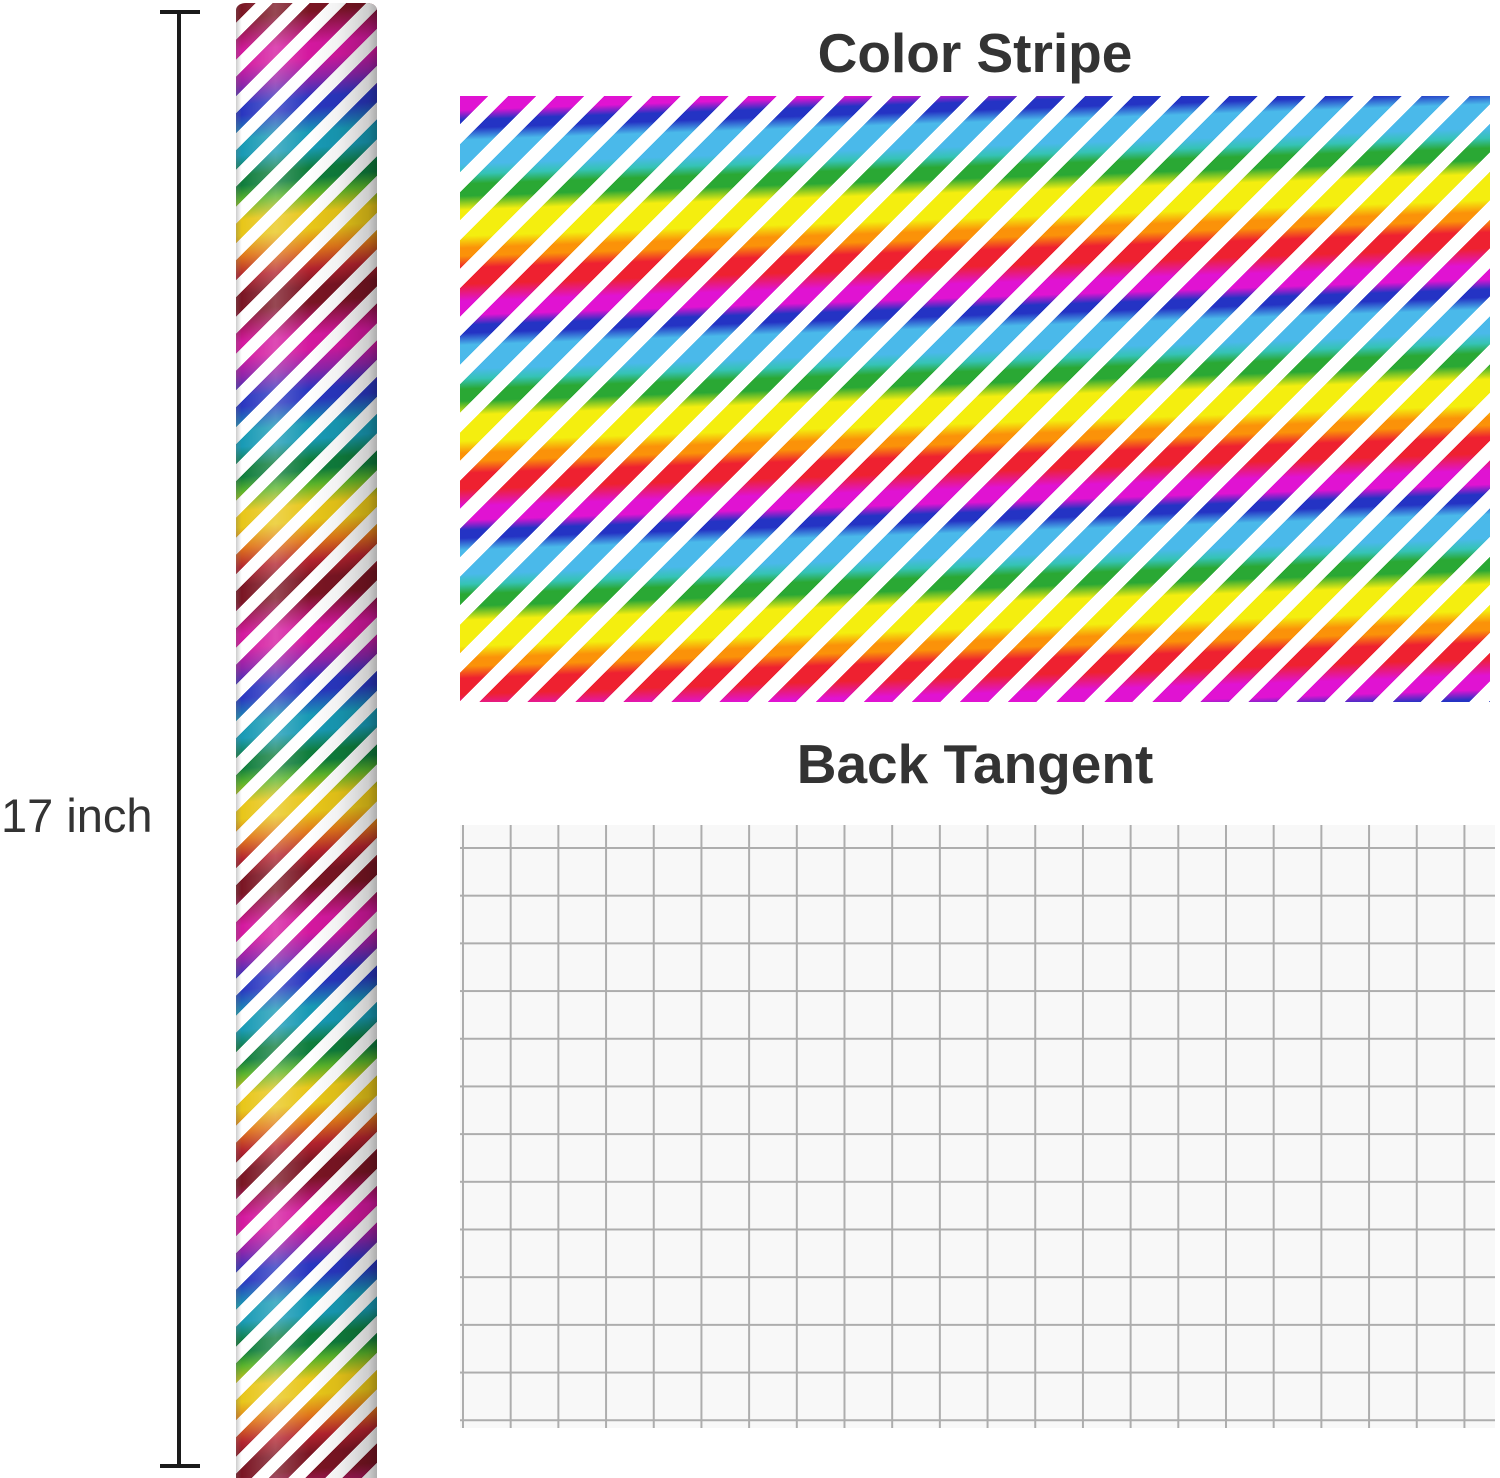 This screenshot has width=1500, height=1478. I want to click on wrapping-paper-roll, so click(306, 740).